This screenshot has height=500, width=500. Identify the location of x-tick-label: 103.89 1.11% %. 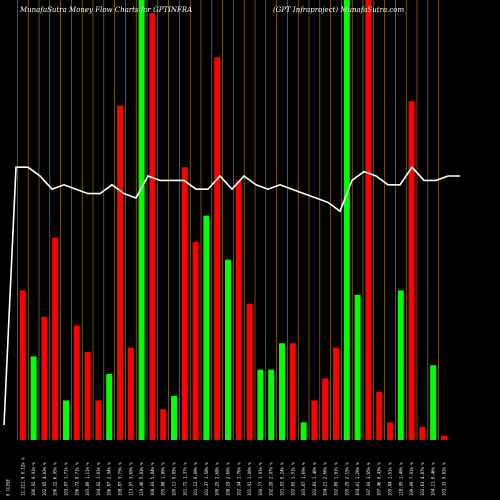
(87, 479).